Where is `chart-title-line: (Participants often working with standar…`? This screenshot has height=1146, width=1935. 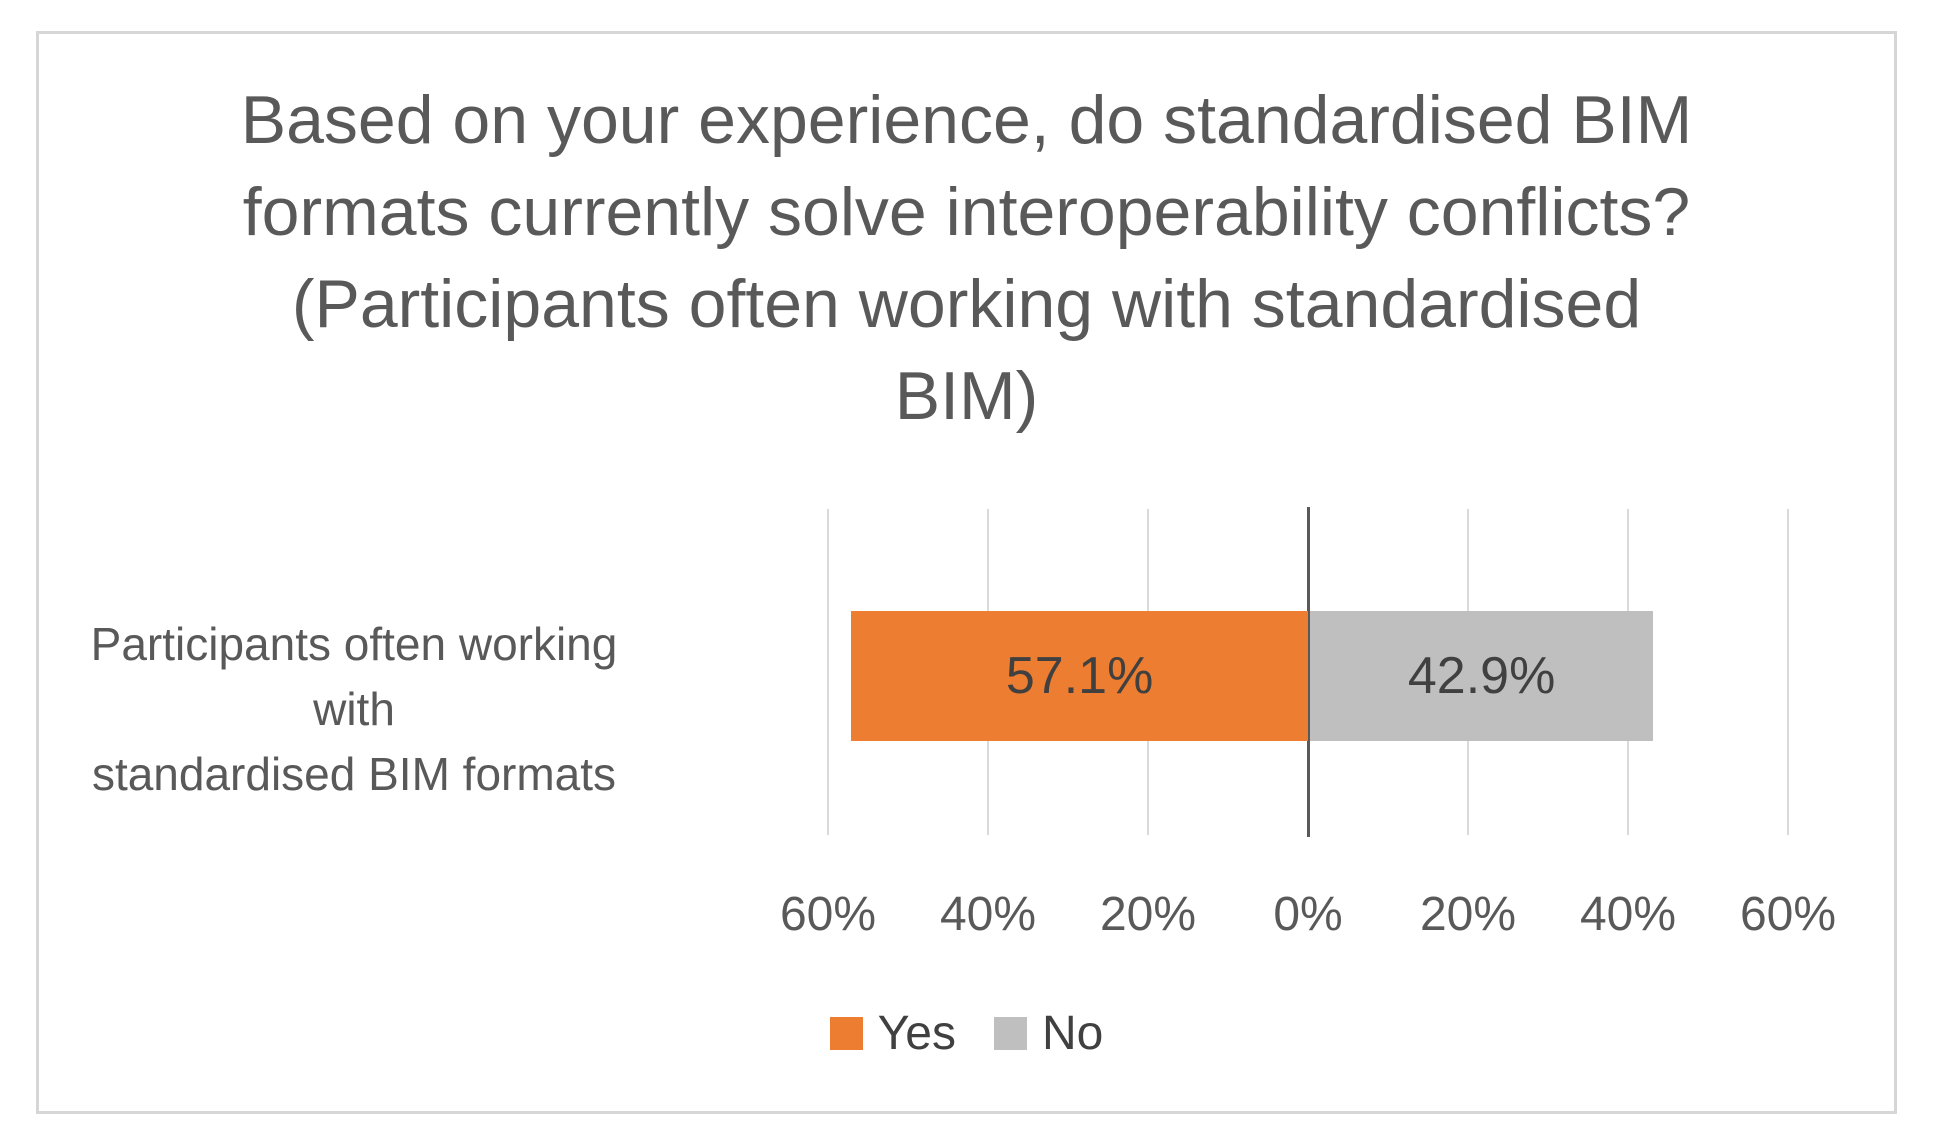 chart-title-line: (Participants often working with standar… is located at coordinates (966, 304).